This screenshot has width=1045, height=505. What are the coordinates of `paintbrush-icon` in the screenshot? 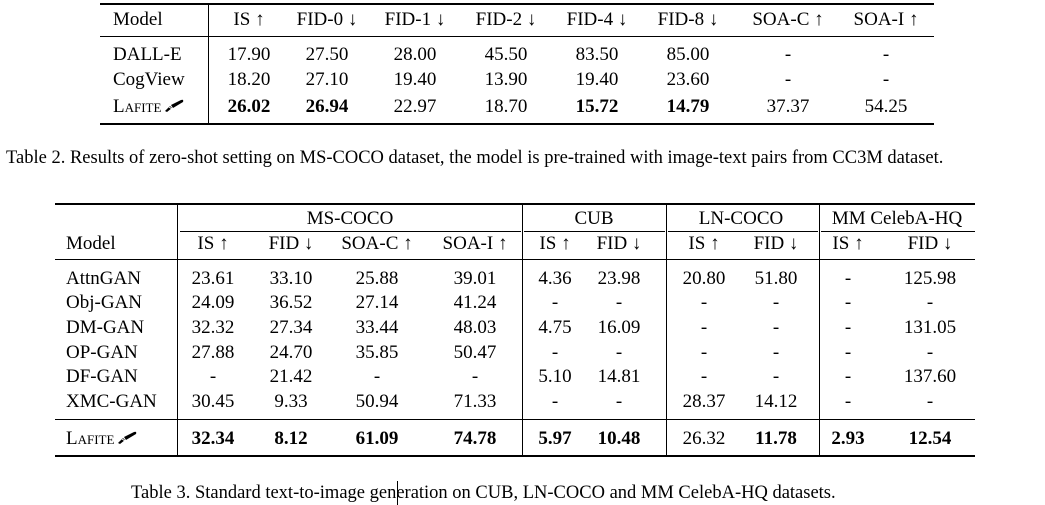 It's located at (174, 108).